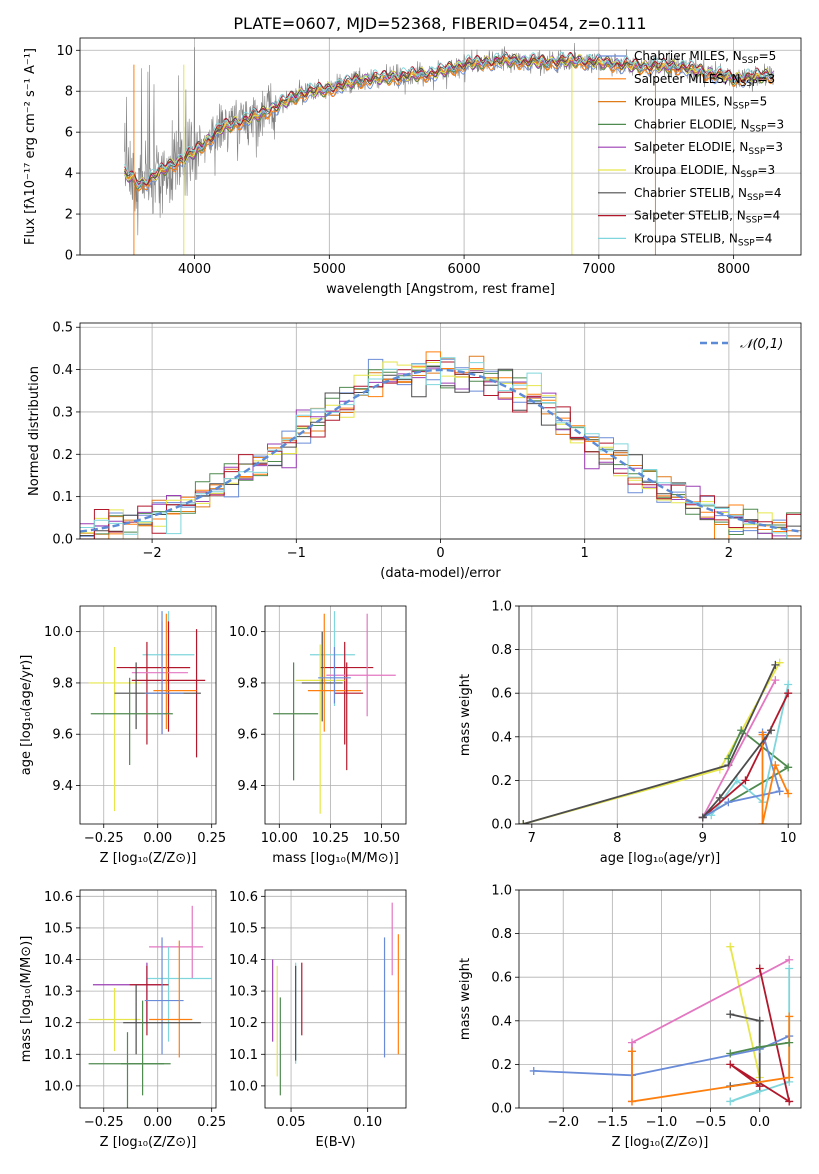 Image resolution: width=819 pixels, height=1174 pixels. What do you see at coordinates (194, 269) in the screenshot?
I see `x-tick-label: 4000` at bounding box center [194, 269].